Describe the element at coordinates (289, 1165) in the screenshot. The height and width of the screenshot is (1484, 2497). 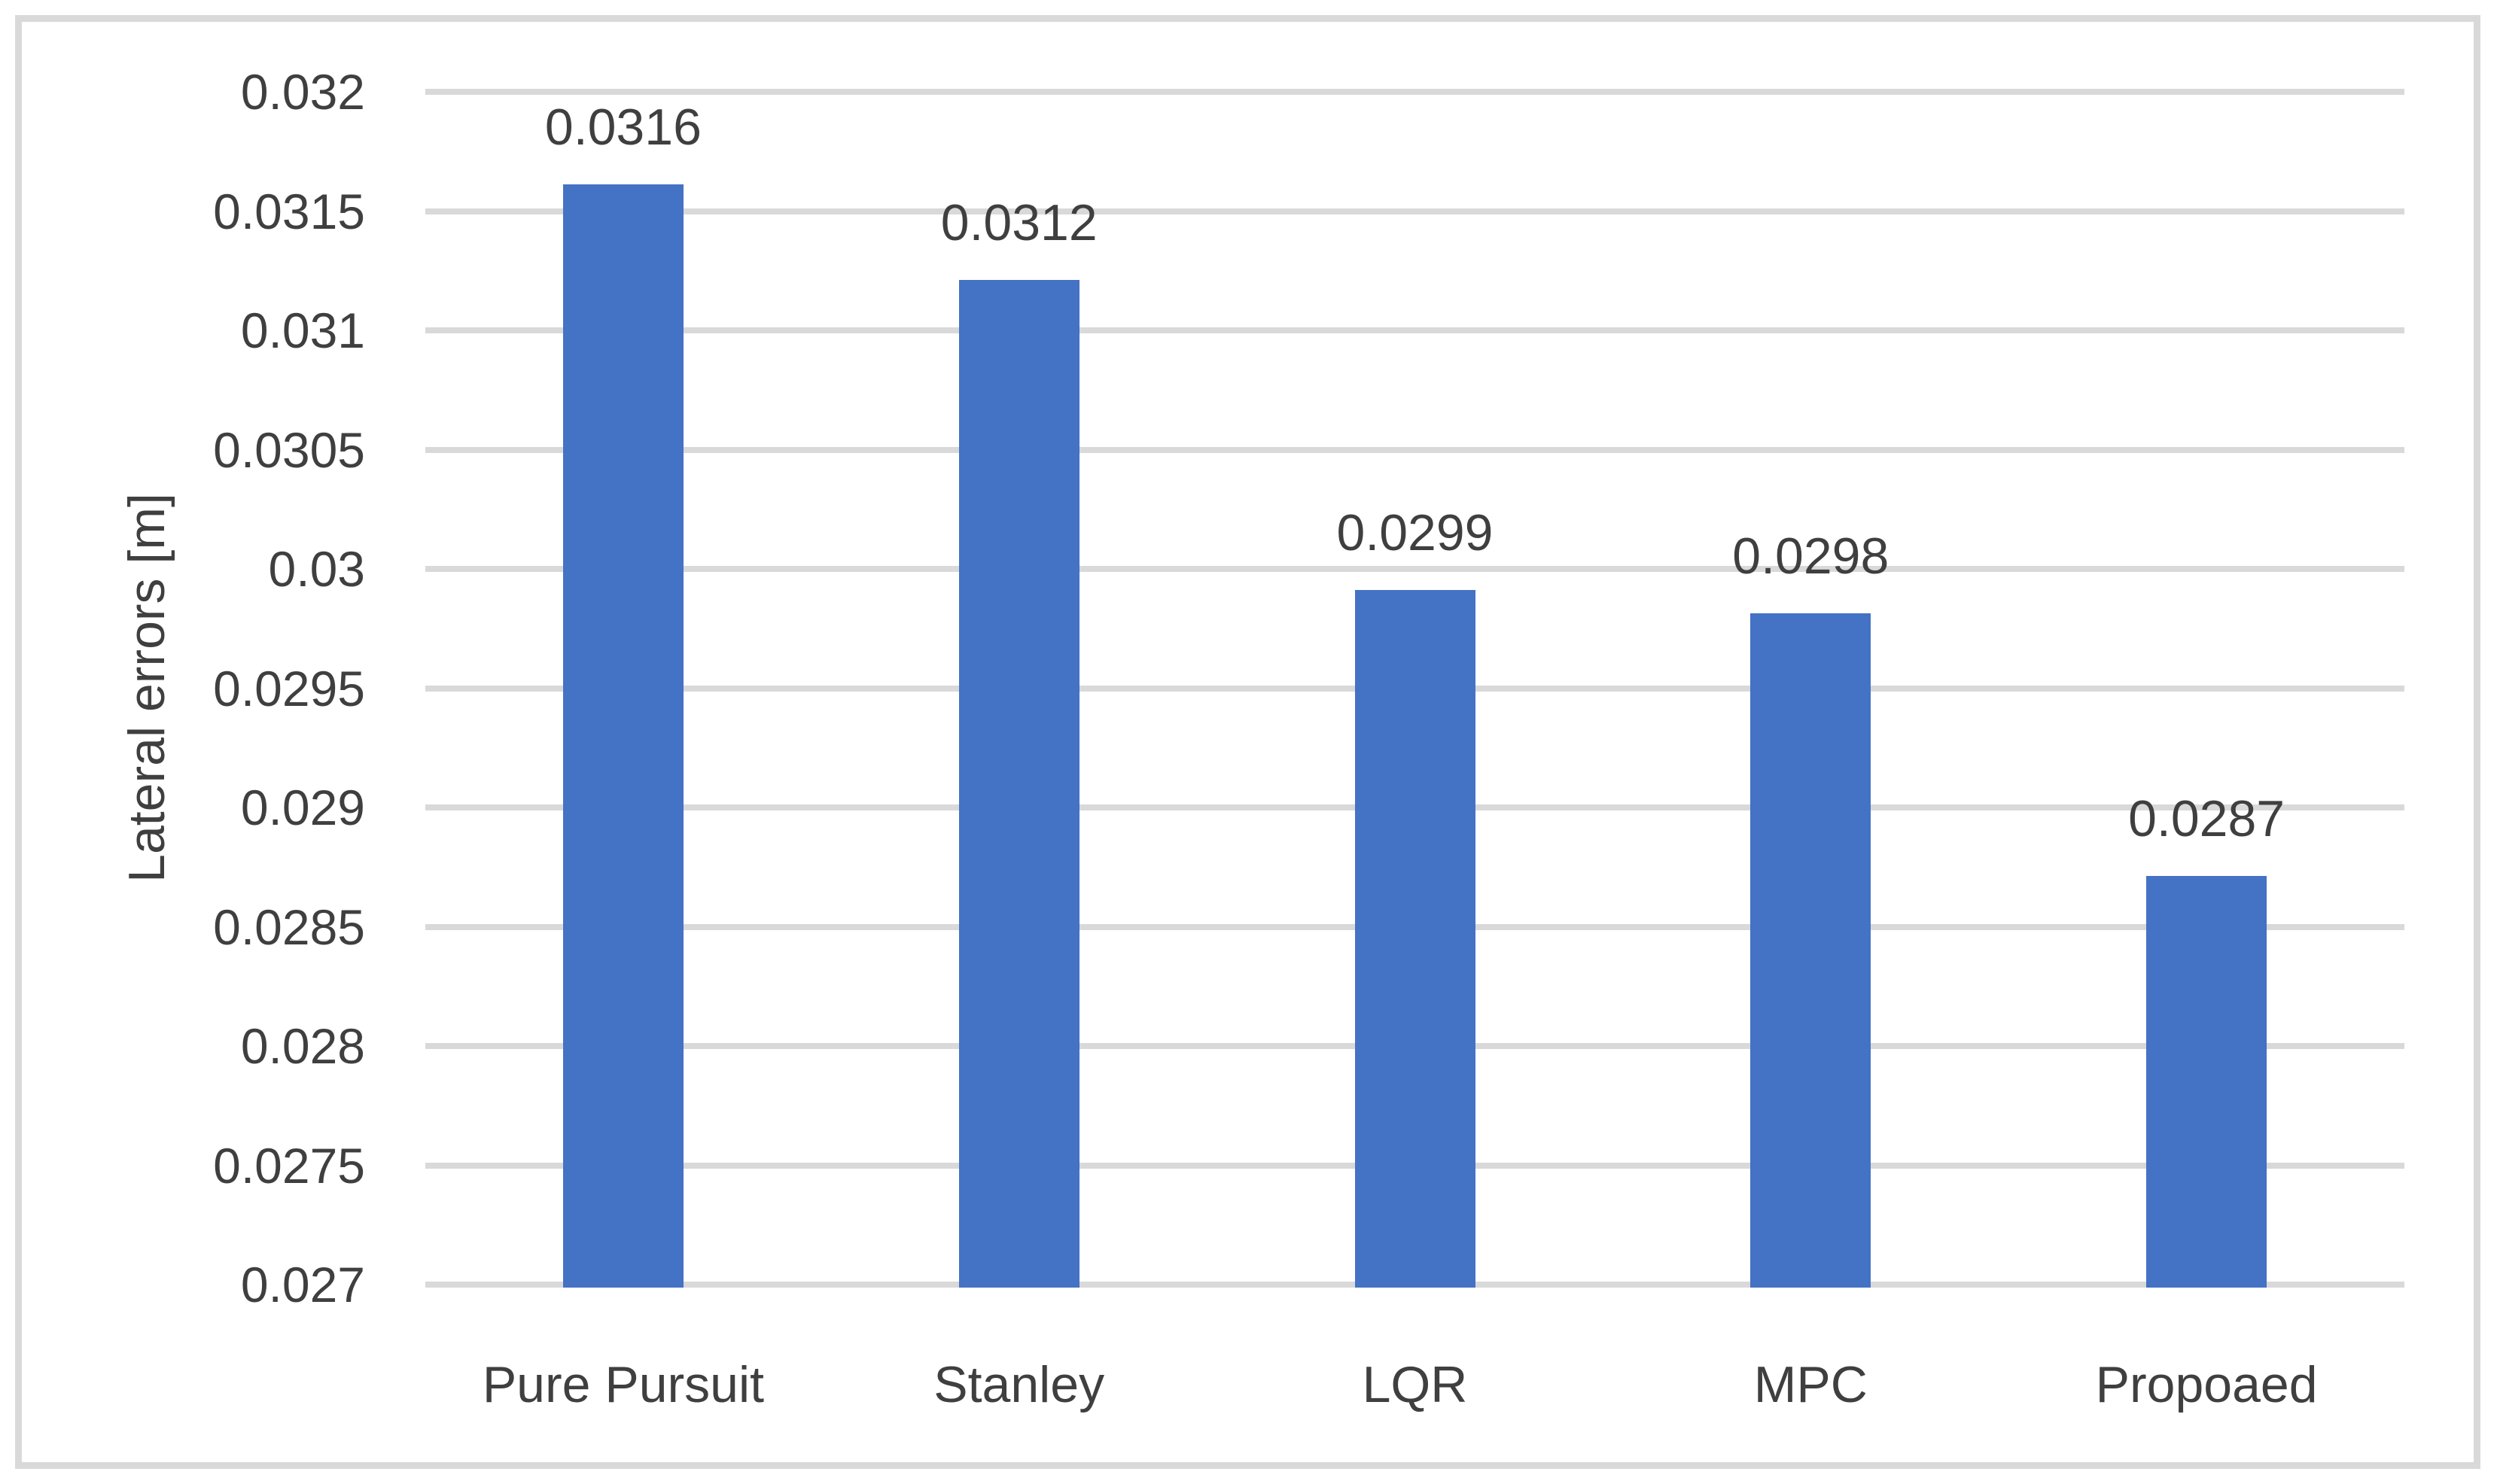
I see `y-tick-label: 0.0275` at that location.